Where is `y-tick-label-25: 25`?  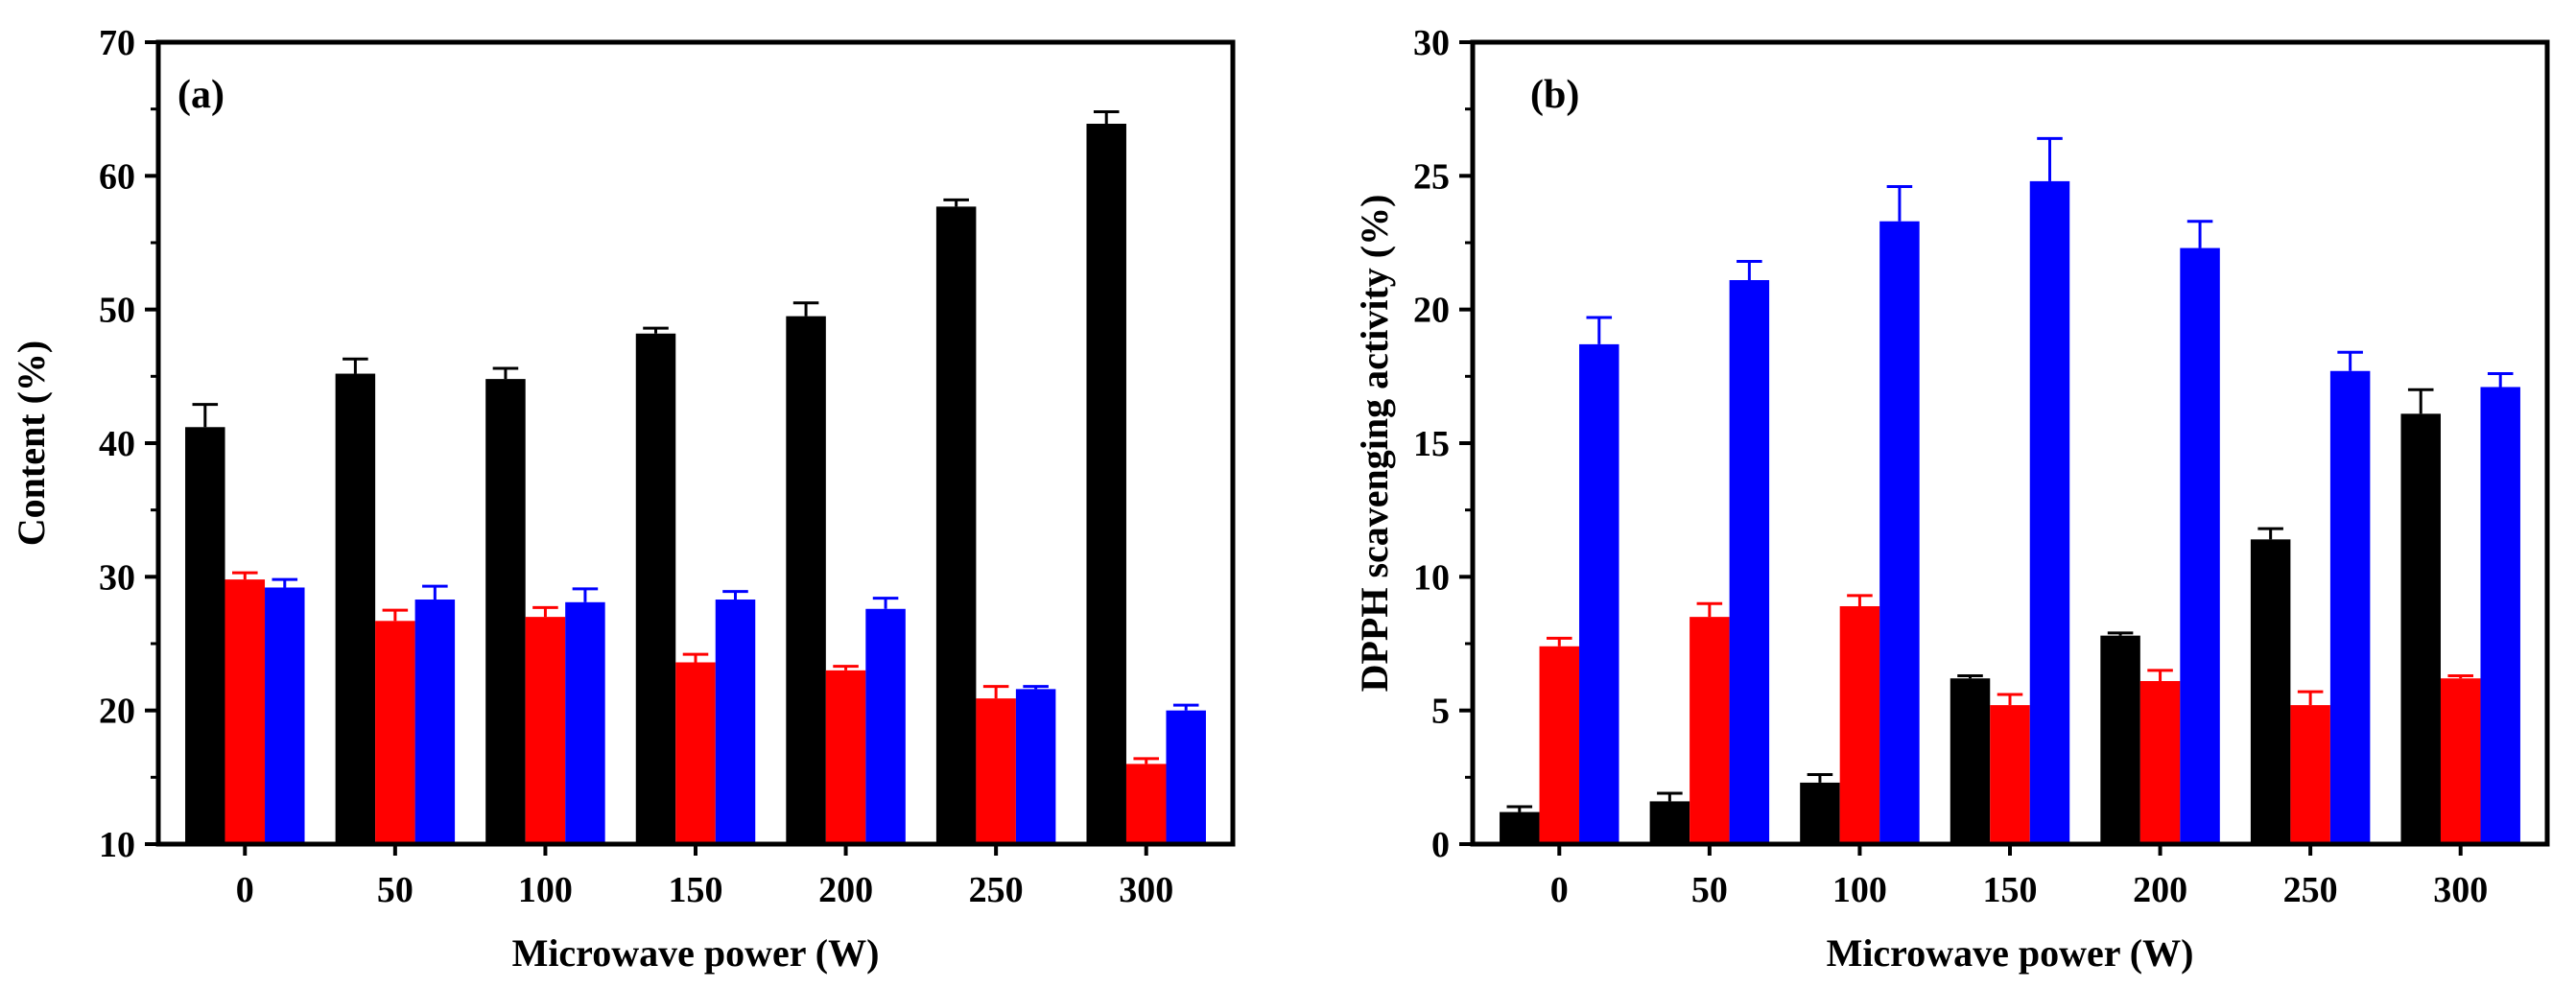
y-tick-label-25: 25 is located at coordinates (1432, 177).